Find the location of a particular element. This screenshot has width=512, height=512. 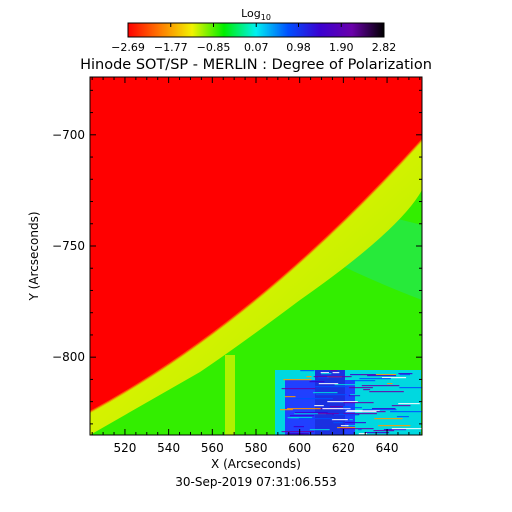

colorbar-tick-label: 2.82 is located at coordinates (384, 47).